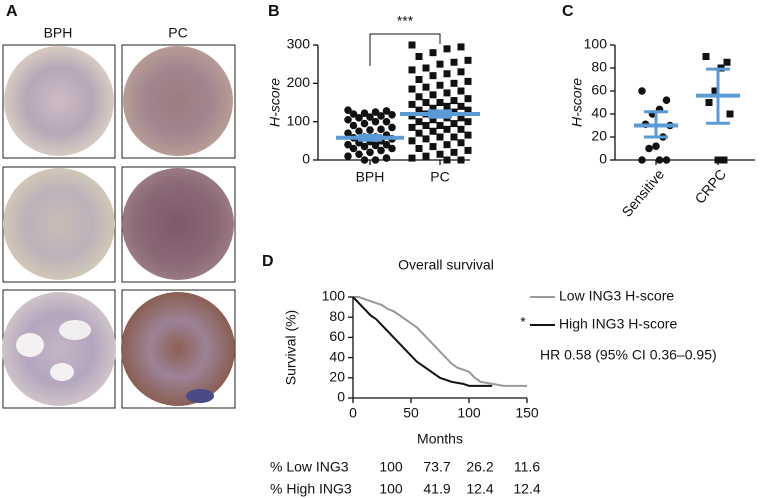 Image resolution: width=771 pixels, height=498 pixels. What do you see at coordinates (337, 316) in the screenshot?
I see `y-tick-label: 80` at bounding box center [337, 316].